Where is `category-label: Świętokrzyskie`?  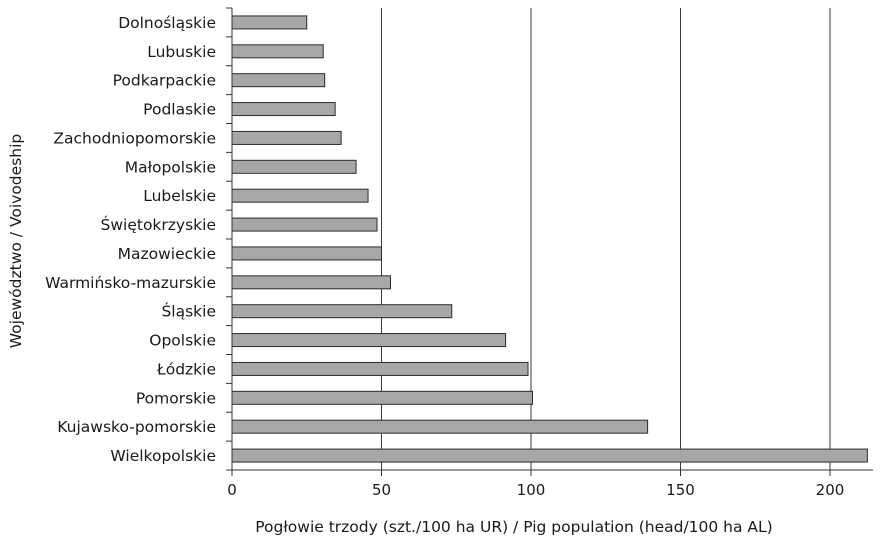
category-label: Świętokrzyskie is located at coordinates (158, 224).